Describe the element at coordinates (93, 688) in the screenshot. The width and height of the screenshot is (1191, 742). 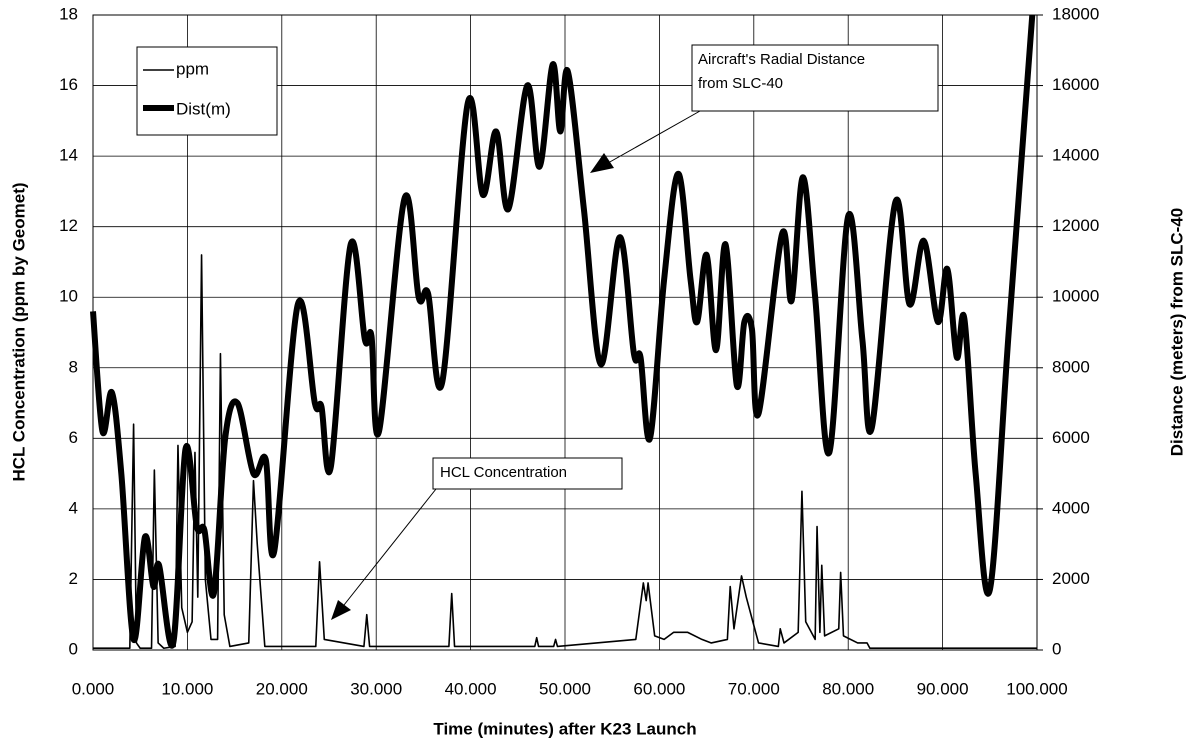
I see `x-tick-label: 0.000` at that location.